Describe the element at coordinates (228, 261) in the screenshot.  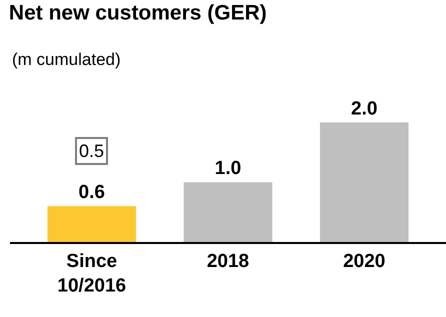
I see `x-tick-label: 2018` at that location.